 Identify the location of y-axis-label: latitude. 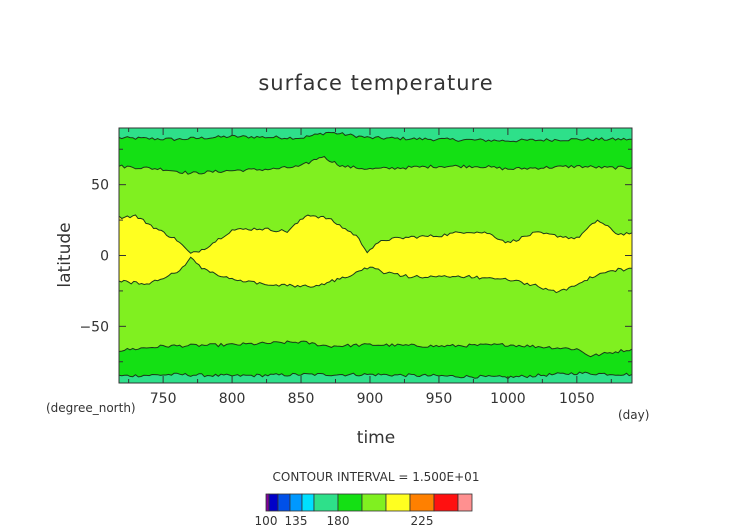
(65, 254).